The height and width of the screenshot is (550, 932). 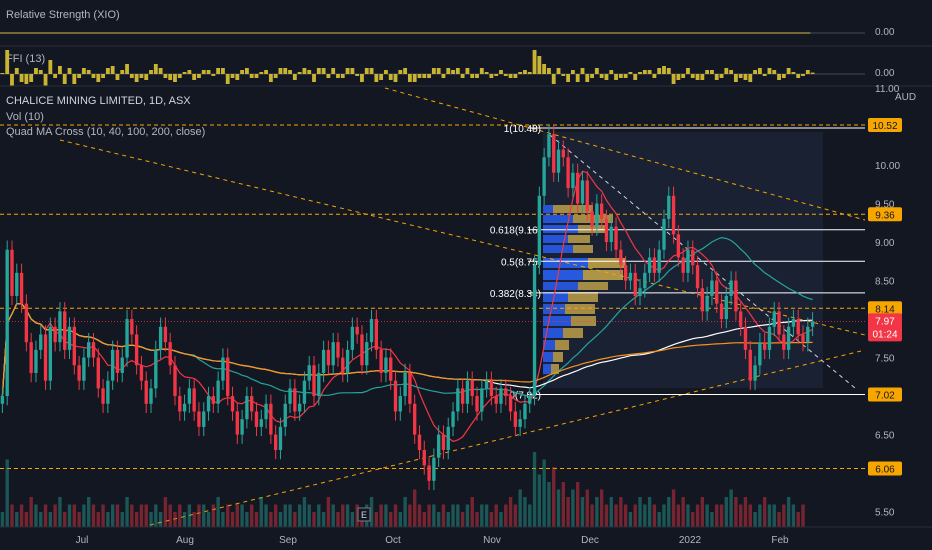 I want to click on y-tick-label: 5.50, so click(x=885, y=513).